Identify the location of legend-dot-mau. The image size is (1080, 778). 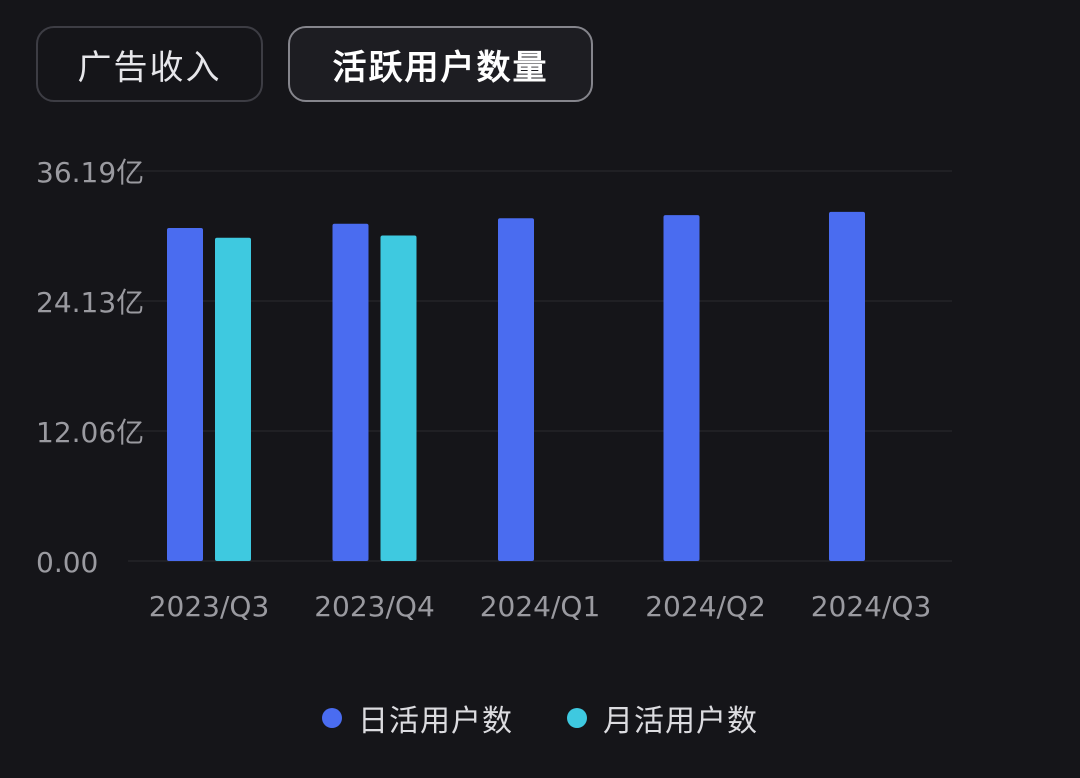
(577, 718).